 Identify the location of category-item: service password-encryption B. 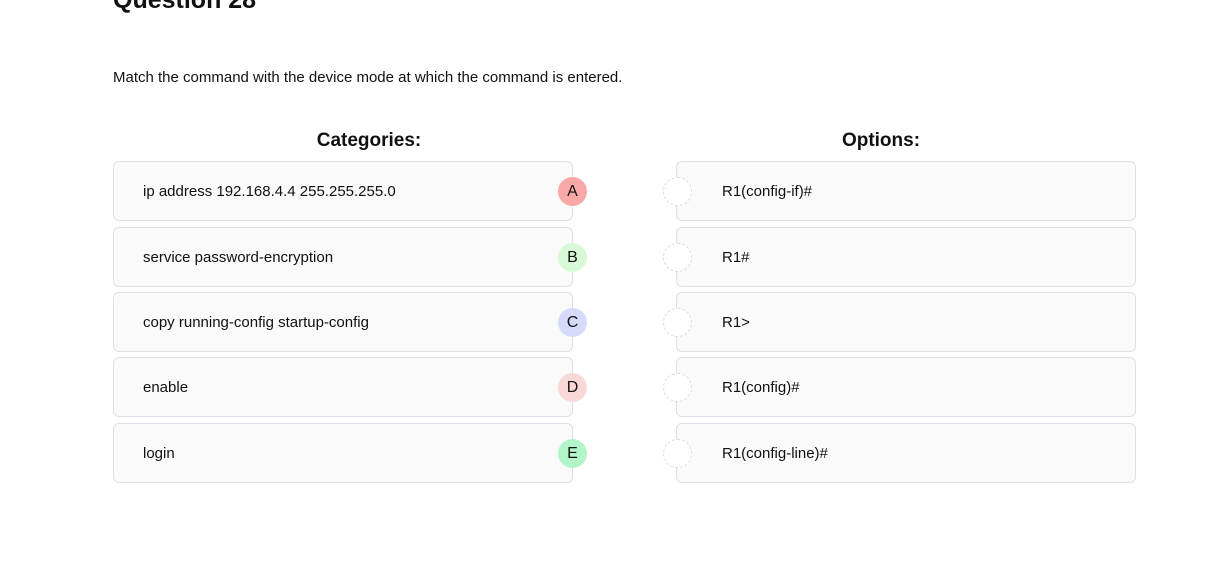
(350, 257).